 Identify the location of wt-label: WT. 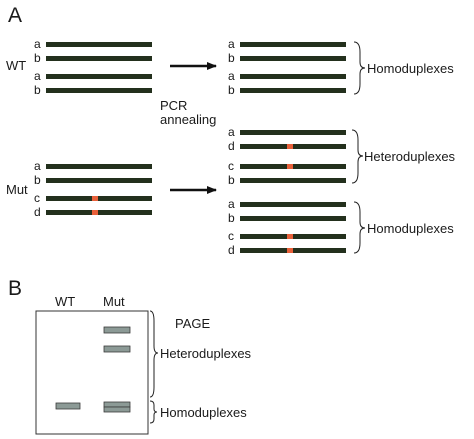
(16, 65).